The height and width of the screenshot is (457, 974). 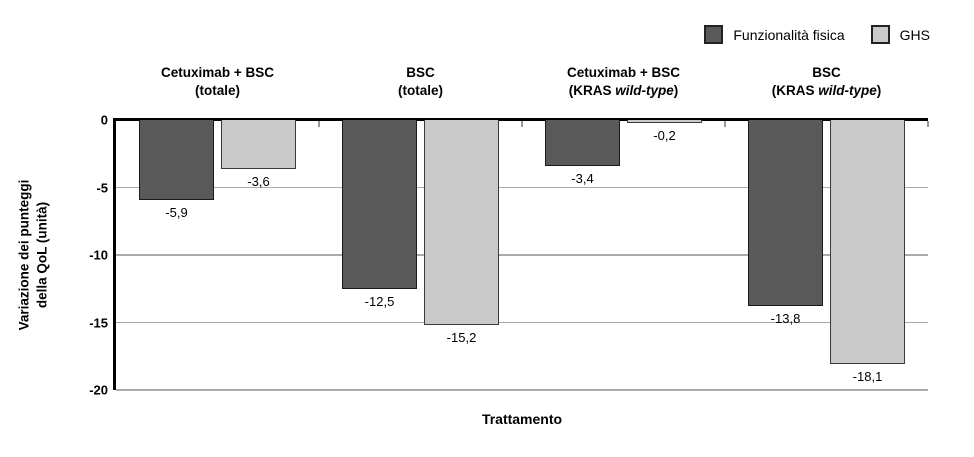 I want to click on gridline--20, so click(x=522, y=390).